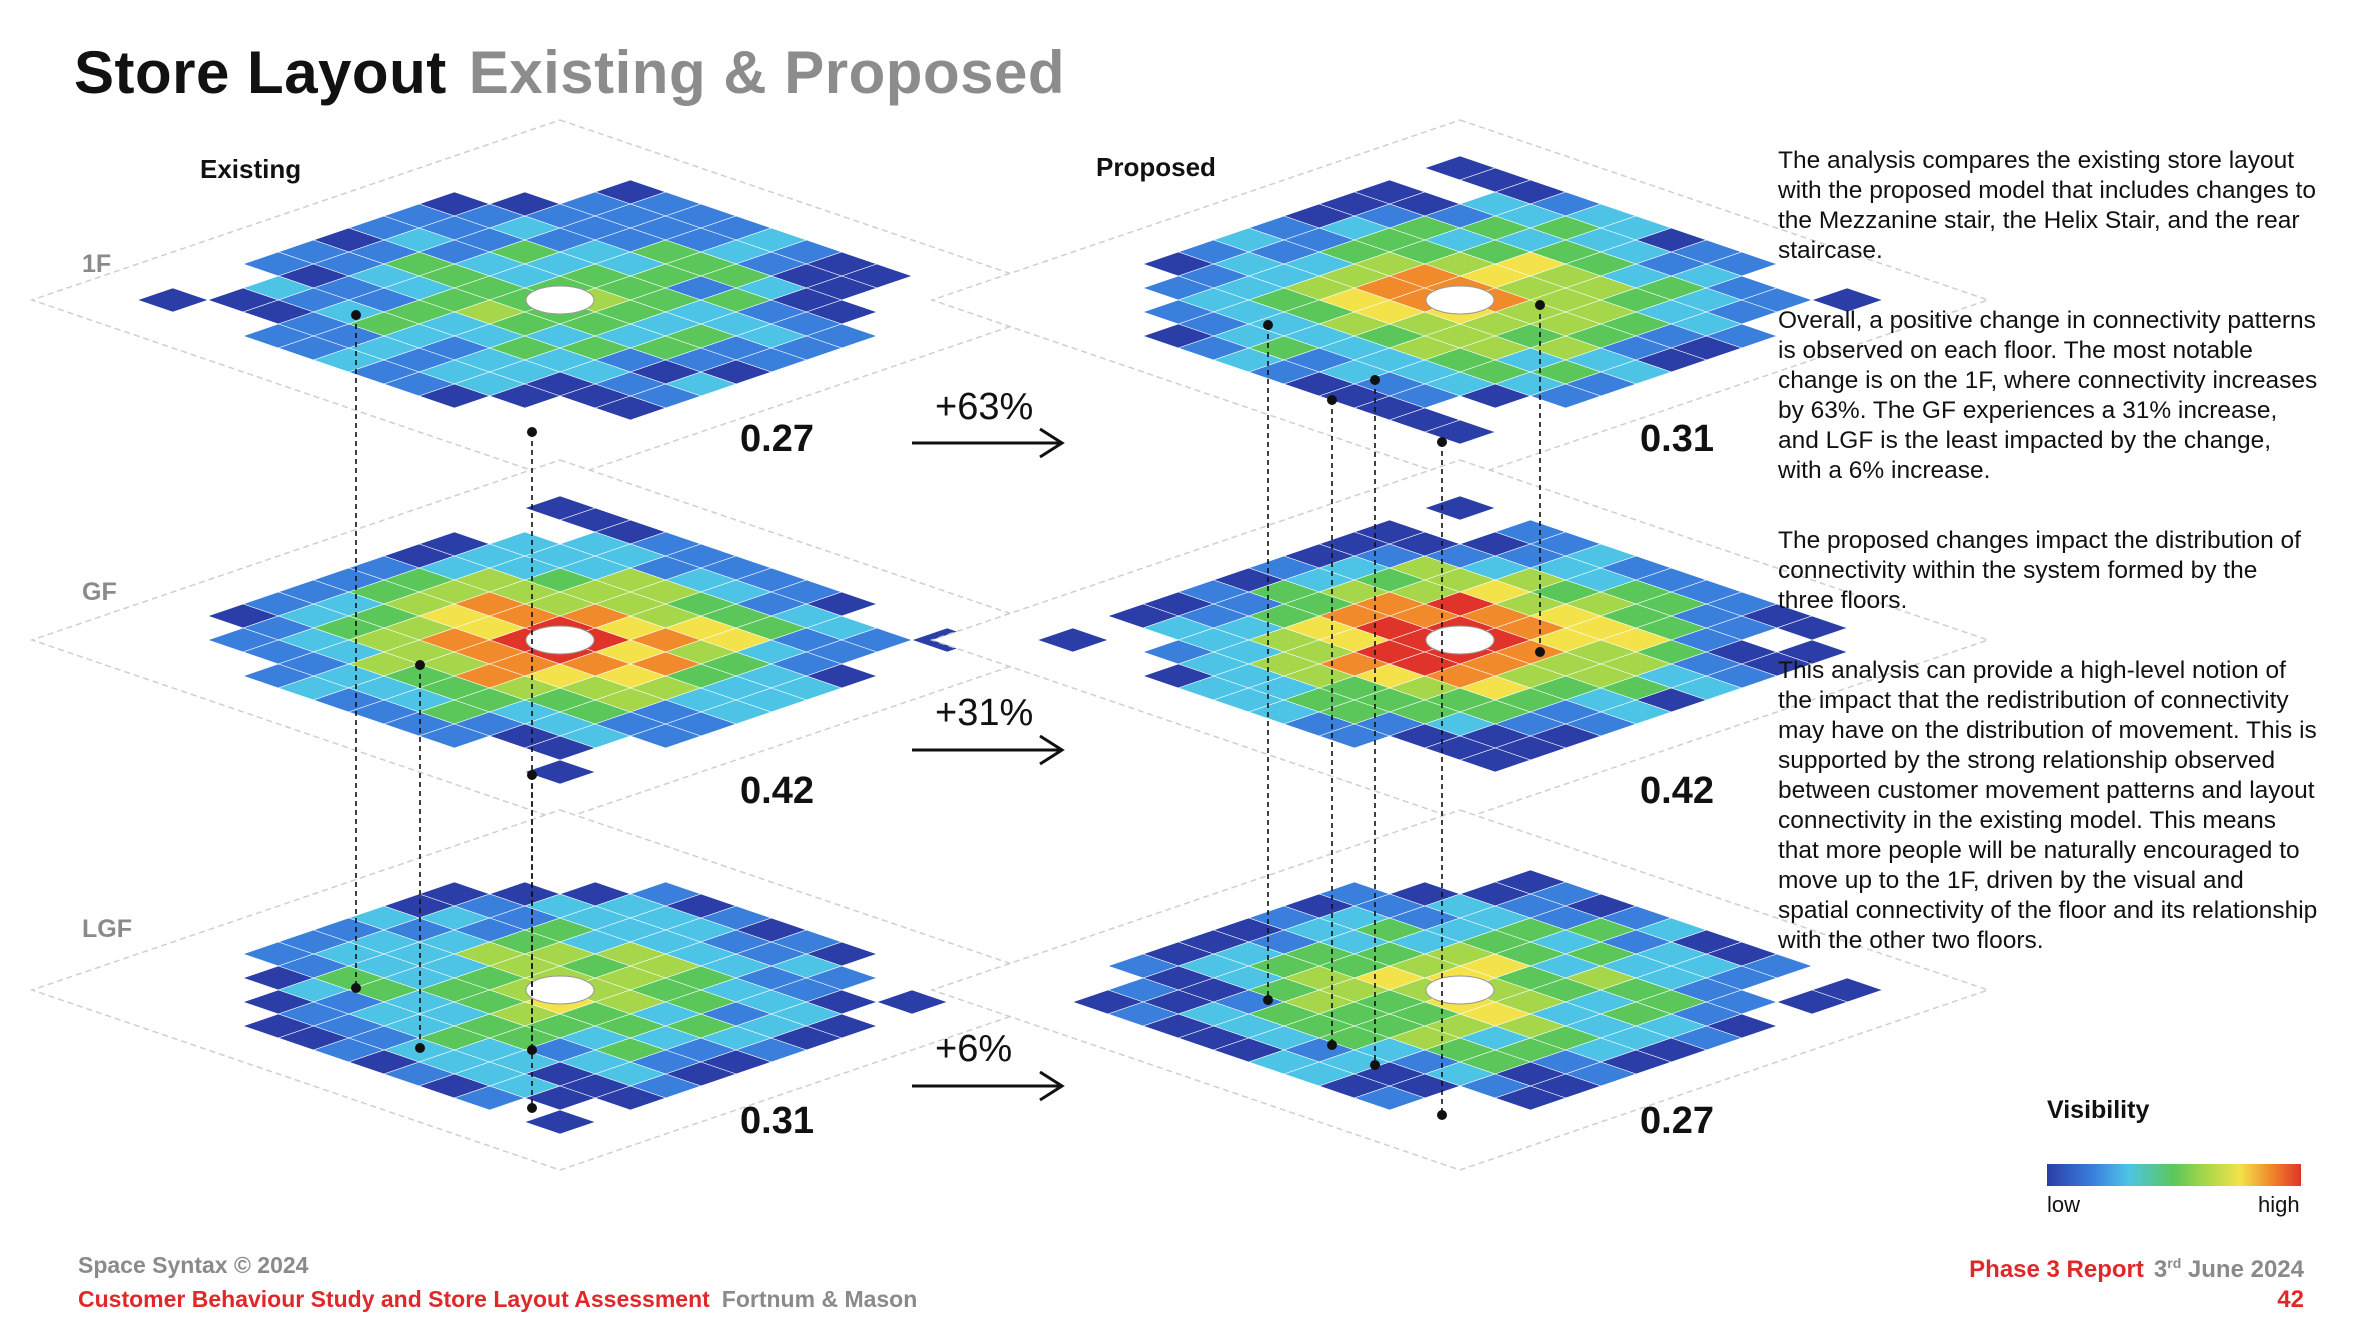 This screenshot has width=2380, height=1338. I want to click on floor-label-lgf: LGF, so click(107, 929).